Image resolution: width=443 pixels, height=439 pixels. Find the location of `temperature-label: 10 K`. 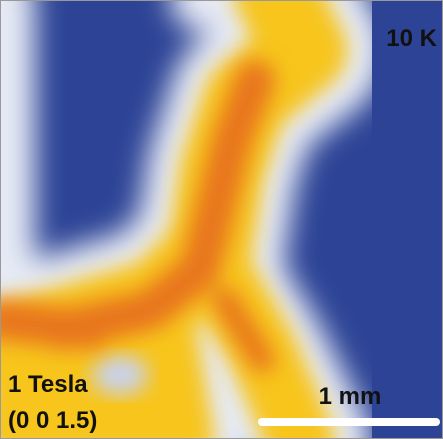

temperature-label: 10 K is located at coordinates (411, 38).